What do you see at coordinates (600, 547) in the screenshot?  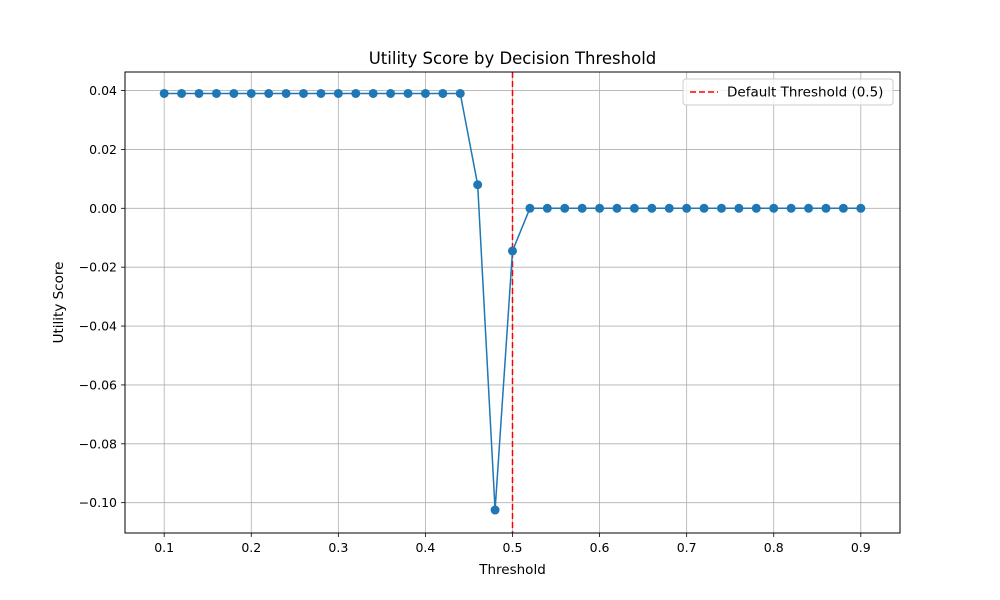 I see `x-tick-label: 0.6` at bounding box center [600, 547].